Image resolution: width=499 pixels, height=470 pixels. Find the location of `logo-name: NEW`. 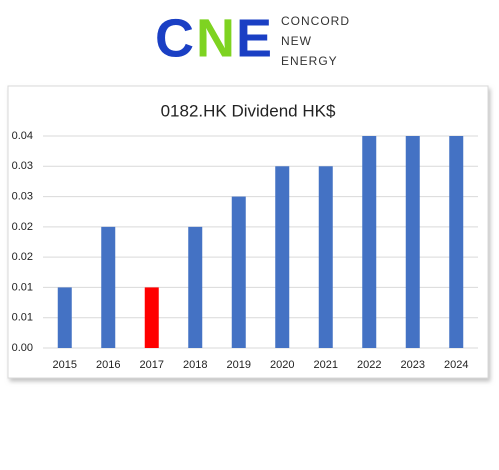

logo-name: NEW is located at coordinates (296, 41).